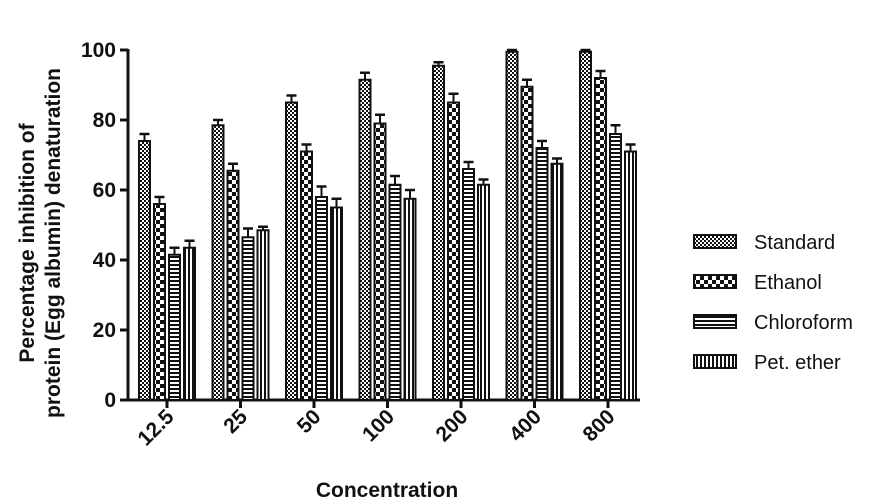 The height and width of the screenshot is (504, 878). I want to click on legend-label: Chloroform, so click(803, 323).